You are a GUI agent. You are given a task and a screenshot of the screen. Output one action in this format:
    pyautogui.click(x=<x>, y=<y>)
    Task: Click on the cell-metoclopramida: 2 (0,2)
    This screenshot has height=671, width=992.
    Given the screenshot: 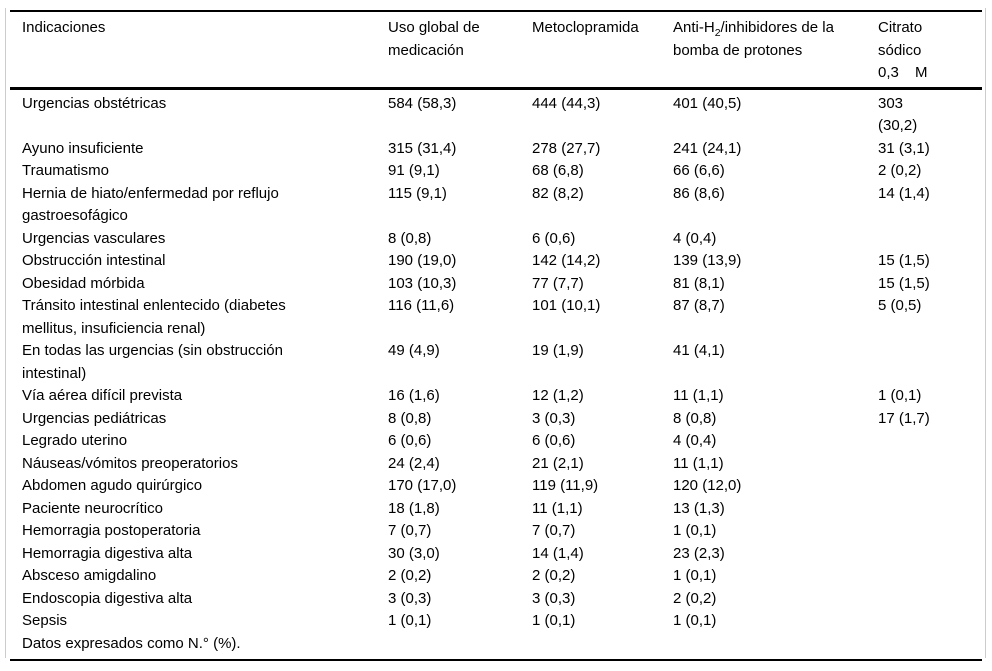 What is the action you would take?
    pyautogui.click(x=554, y=575)
    